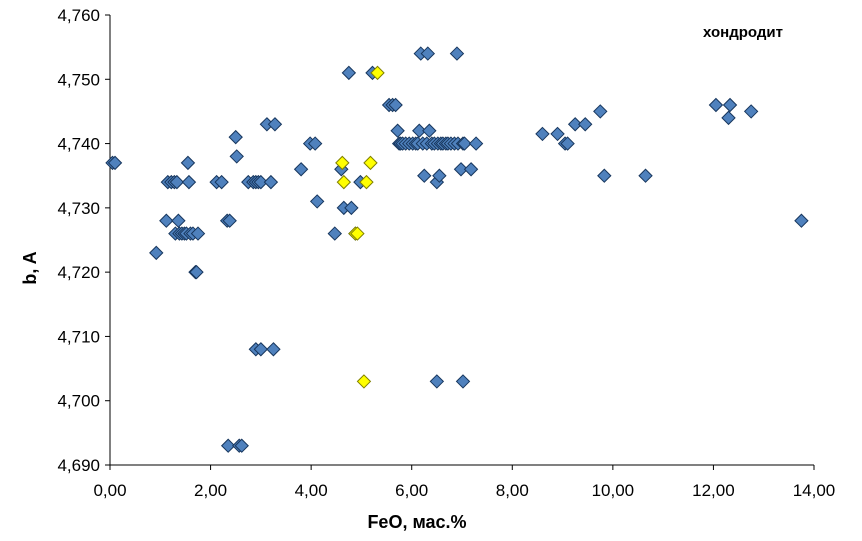 The width and height of the screenshot is (862, 541). I want to click on x-axis-ticks: 0,00 2,00 4,00 6,00 8,00 10,00 12,00 14,00, so click(464, 482).